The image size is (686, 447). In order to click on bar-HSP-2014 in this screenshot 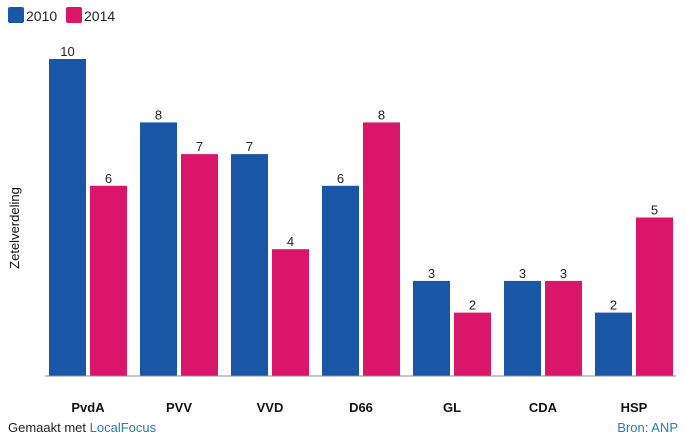, I will do `click(654, 297)`.